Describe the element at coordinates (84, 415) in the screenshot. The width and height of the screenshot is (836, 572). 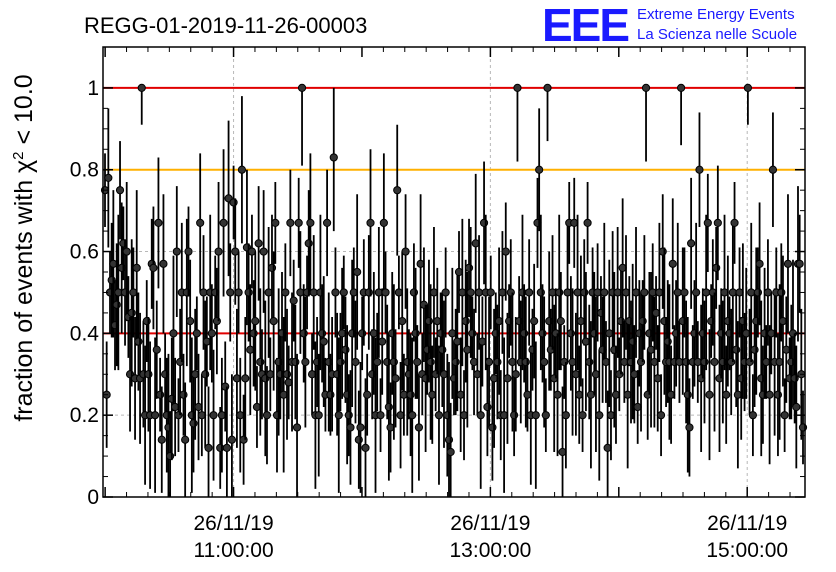
I see `y-tick-label: 0.2` at that location.